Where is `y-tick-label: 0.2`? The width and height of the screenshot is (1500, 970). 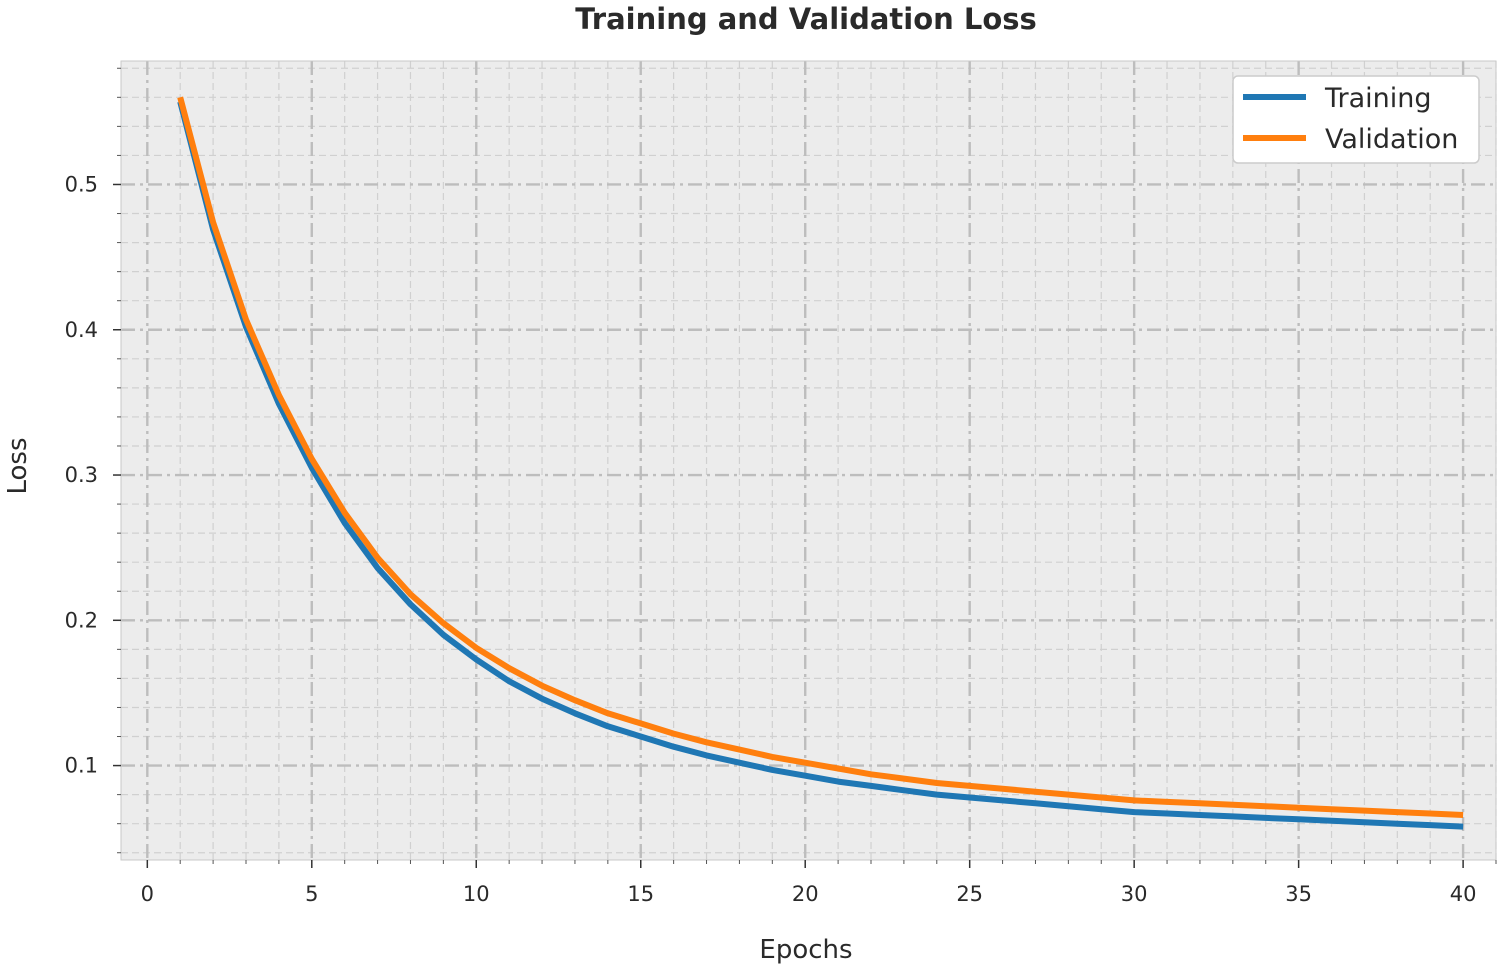
y-tick-label: 0.2 is located at coordinates (81, 620).